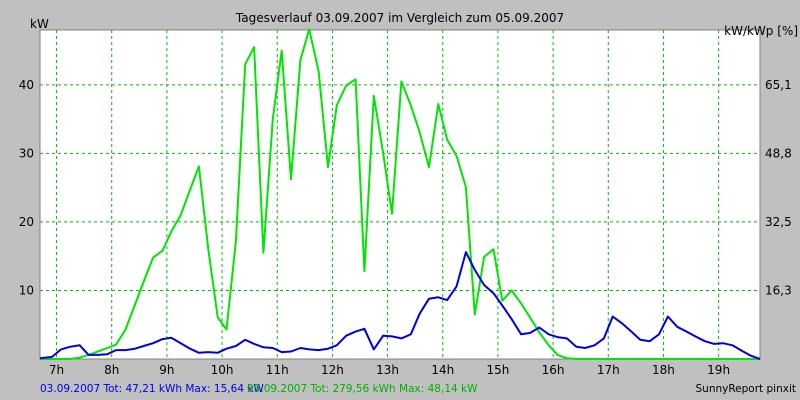 Image resolution: width=800 pixels, height=400 pixels. I want to click on x-tick-label: 12h, so click(332, 370).